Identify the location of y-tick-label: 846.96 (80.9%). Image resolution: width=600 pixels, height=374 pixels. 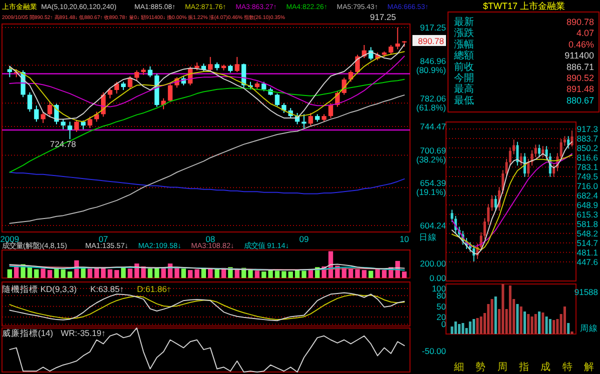
(431, 65).